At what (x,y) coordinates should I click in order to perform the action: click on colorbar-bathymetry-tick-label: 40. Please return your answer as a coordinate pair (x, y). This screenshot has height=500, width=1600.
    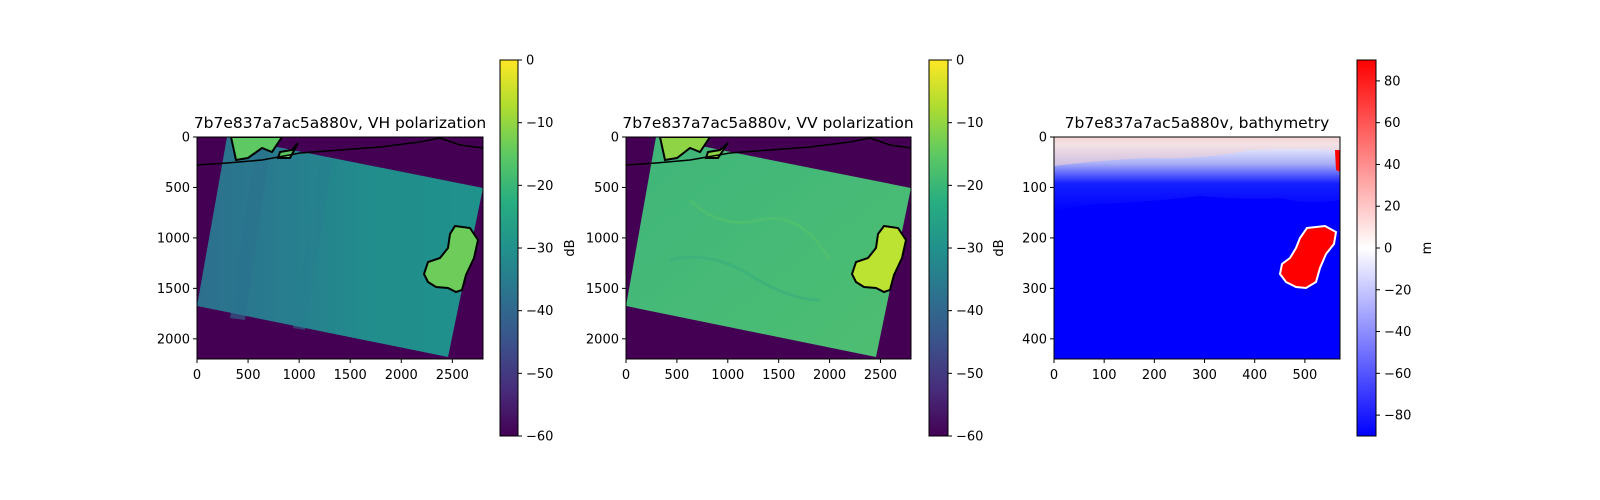
    Looking at the image, I should click on (1392, 165).